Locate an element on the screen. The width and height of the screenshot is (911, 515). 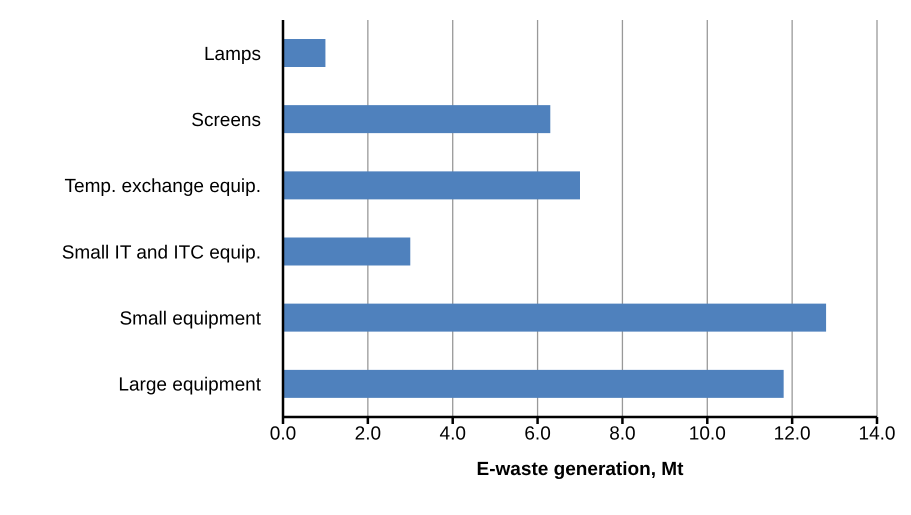
x-tick-label: 14.0 is located at coordinates (877, 433).